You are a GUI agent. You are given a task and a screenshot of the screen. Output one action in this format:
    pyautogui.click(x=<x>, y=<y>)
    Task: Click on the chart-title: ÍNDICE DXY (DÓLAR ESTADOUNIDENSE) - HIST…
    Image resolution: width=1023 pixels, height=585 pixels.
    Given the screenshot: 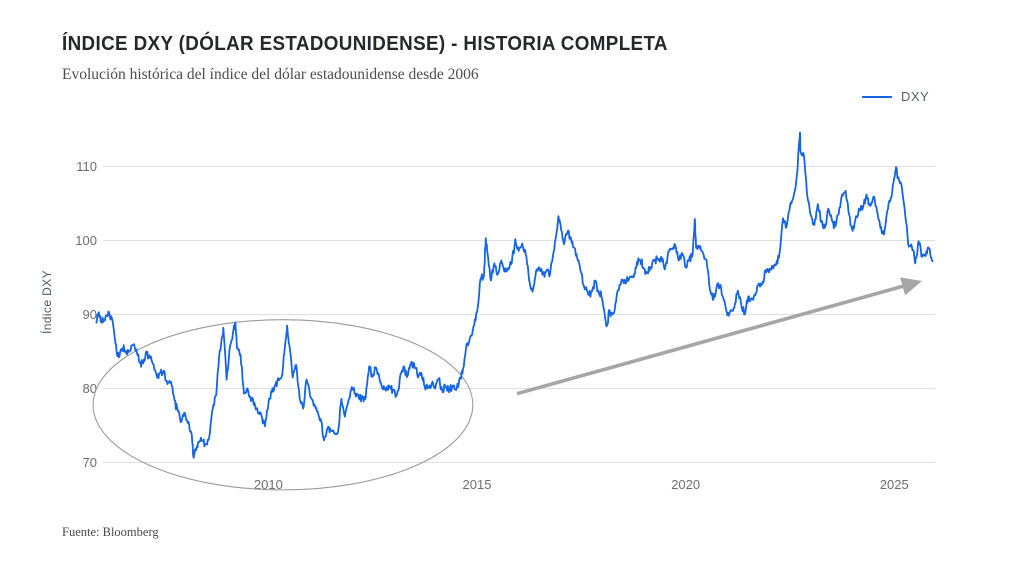 What is the action you would take?
    pyautogui.click(x=365, y=44)
    